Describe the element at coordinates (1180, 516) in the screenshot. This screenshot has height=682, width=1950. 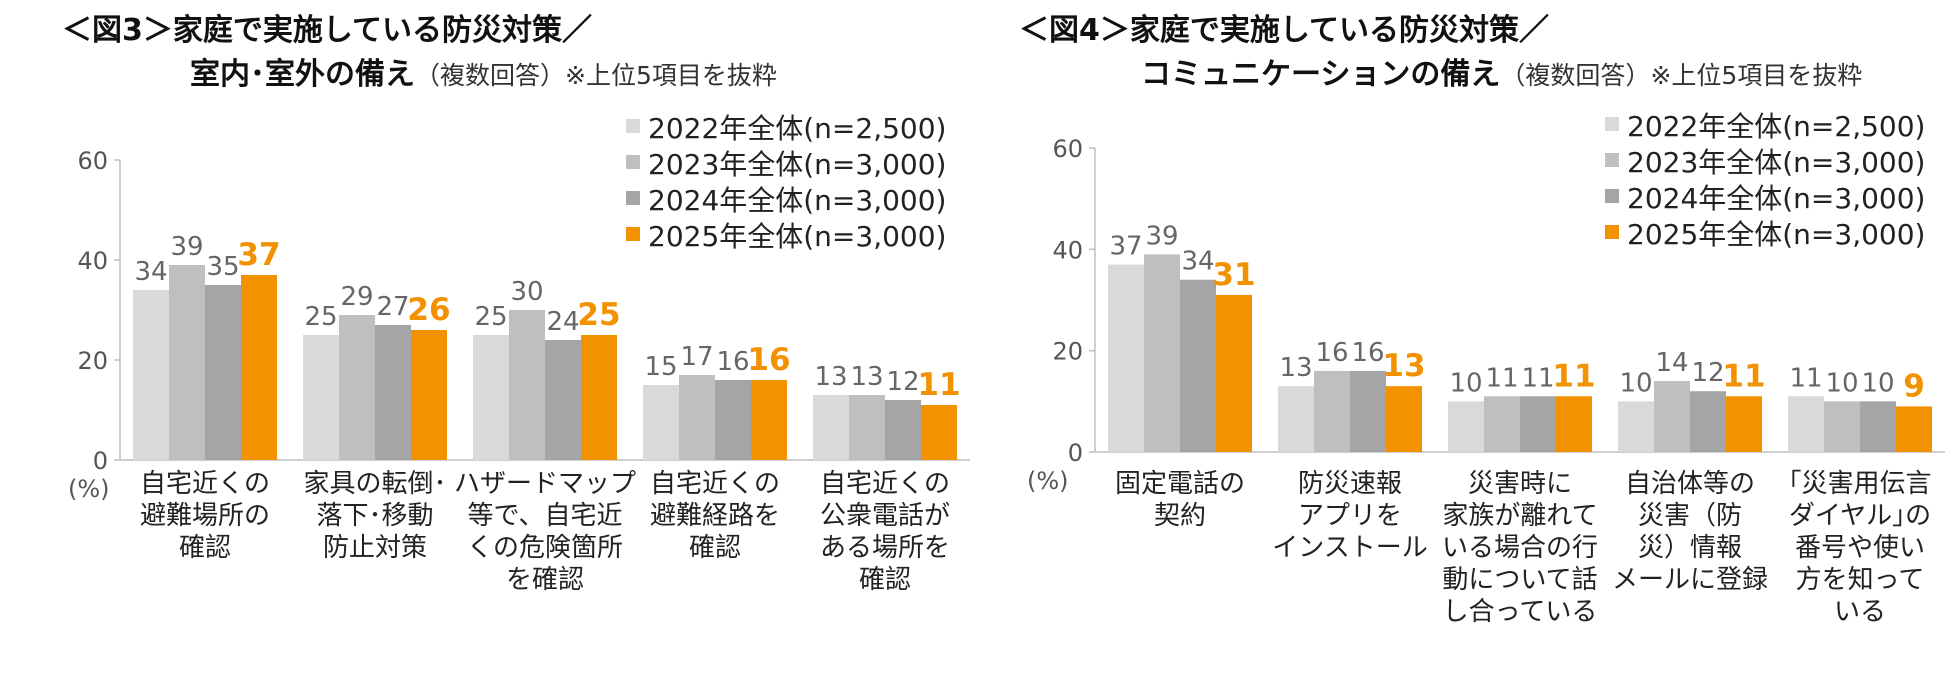
I see `category-label: 契約` at that location.